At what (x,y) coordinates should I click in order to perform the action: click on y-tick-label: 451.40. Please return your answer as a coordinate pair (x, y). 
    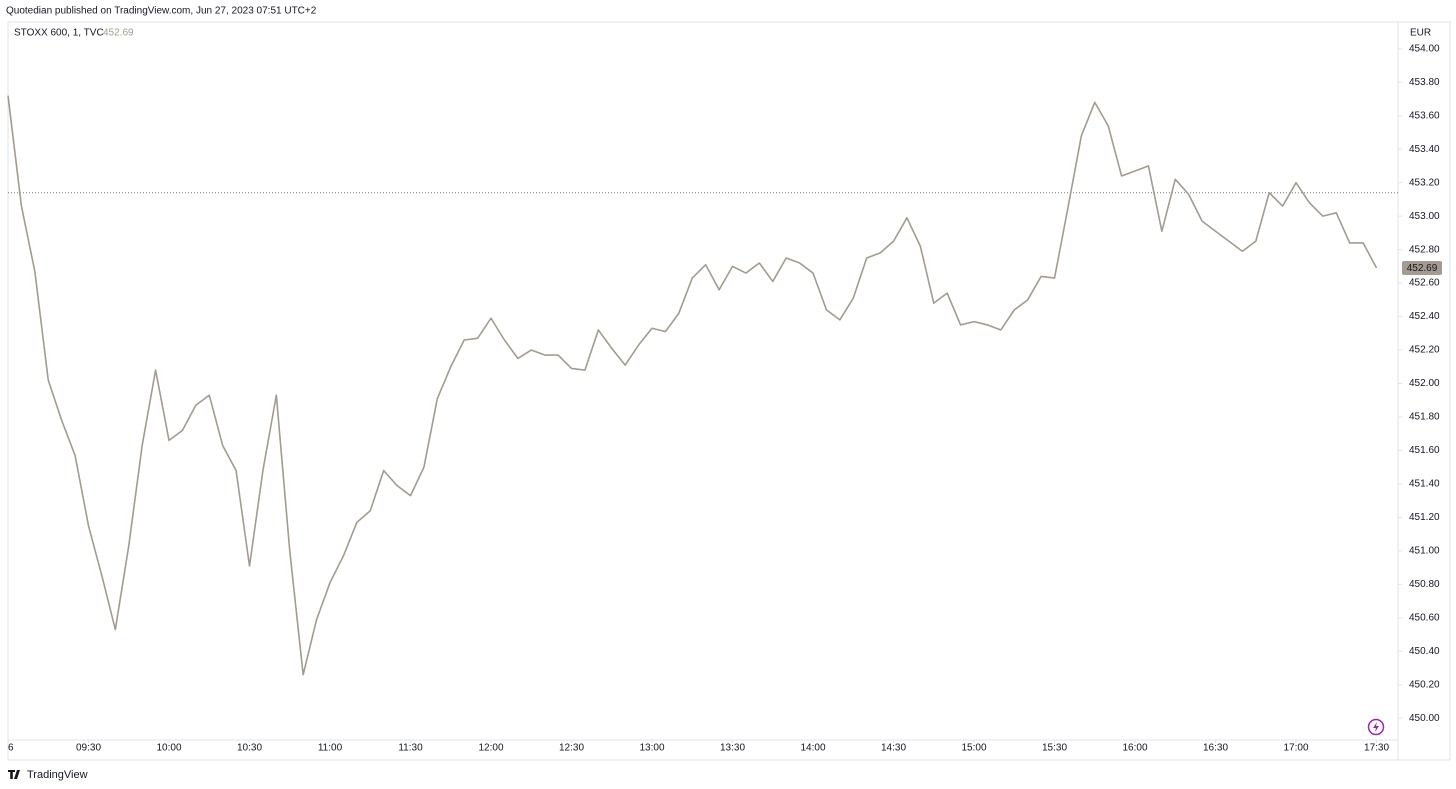
    Looking at the image, I should click on (1424, 484).